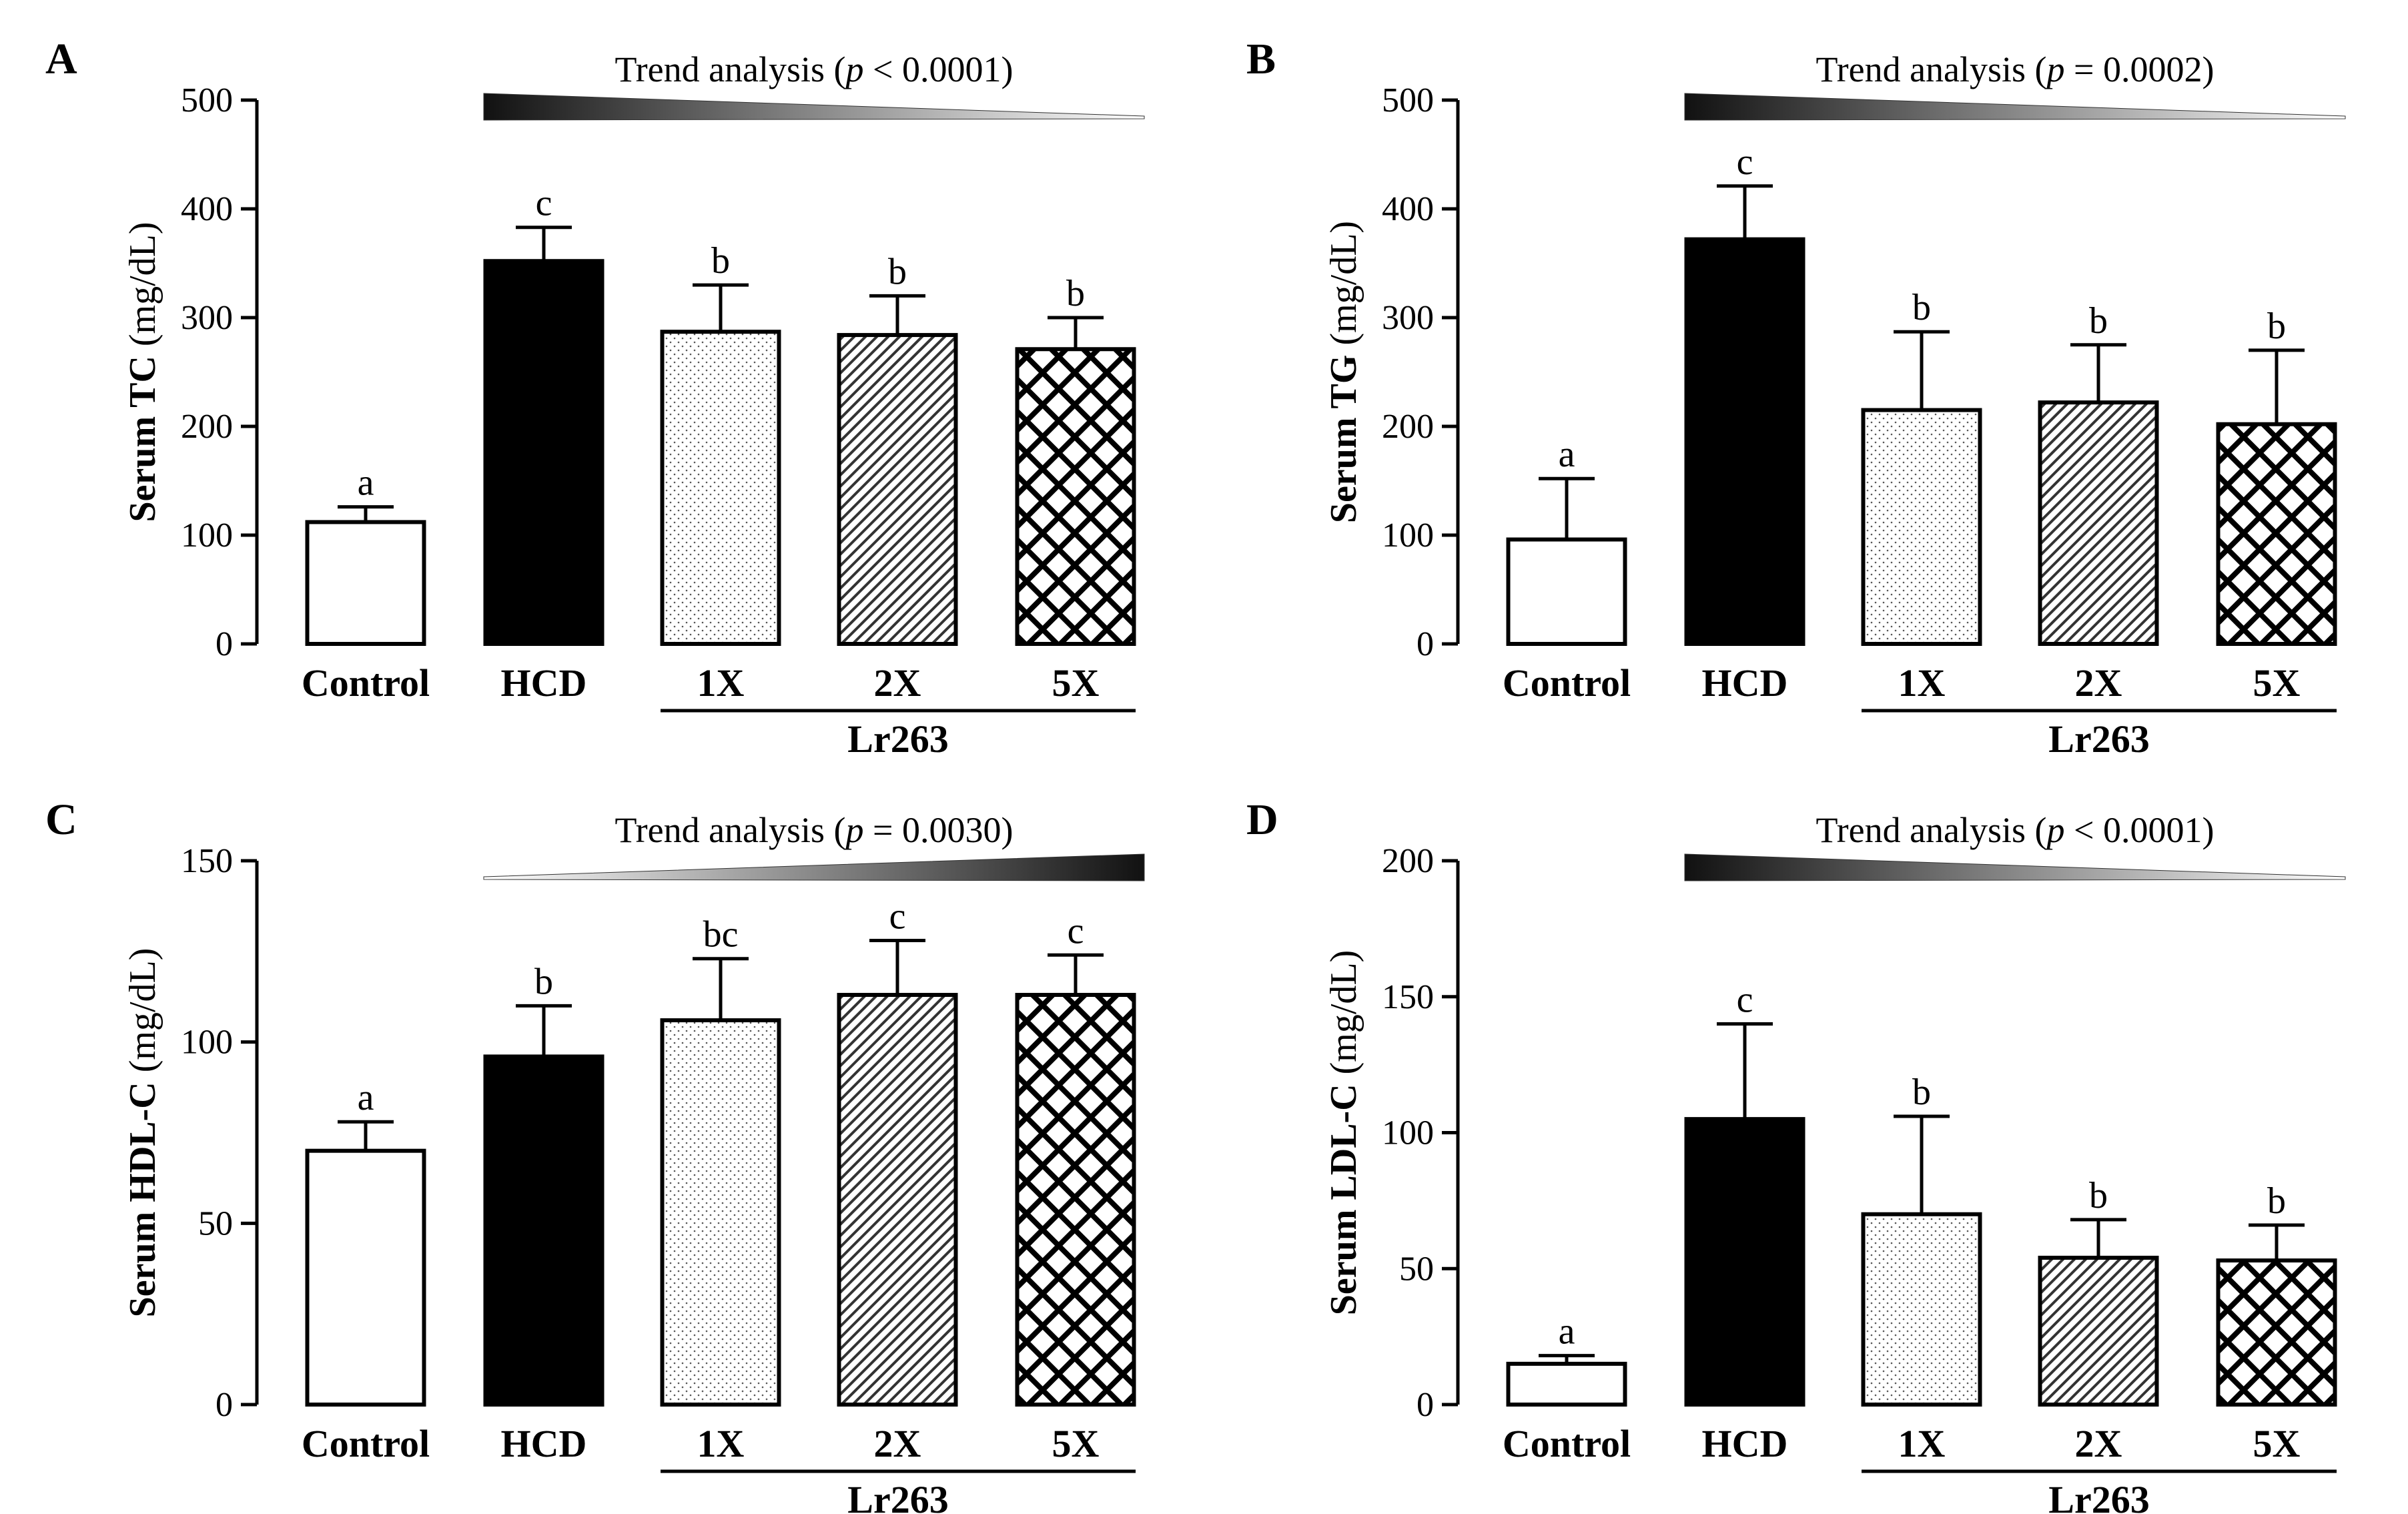 The width and height of the screenshot is (2408, 1514). Describe the element at coordinates (61, 59) in the screenshot. I see `panel-letter: A` at that location.